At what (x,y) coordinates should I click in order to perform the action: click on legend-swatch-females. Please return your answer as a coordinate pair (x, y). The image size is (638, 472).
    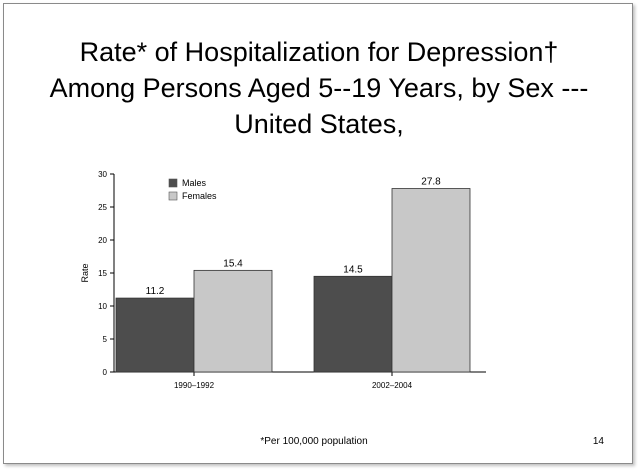
    Looking at the image, I should click on (173, 196).